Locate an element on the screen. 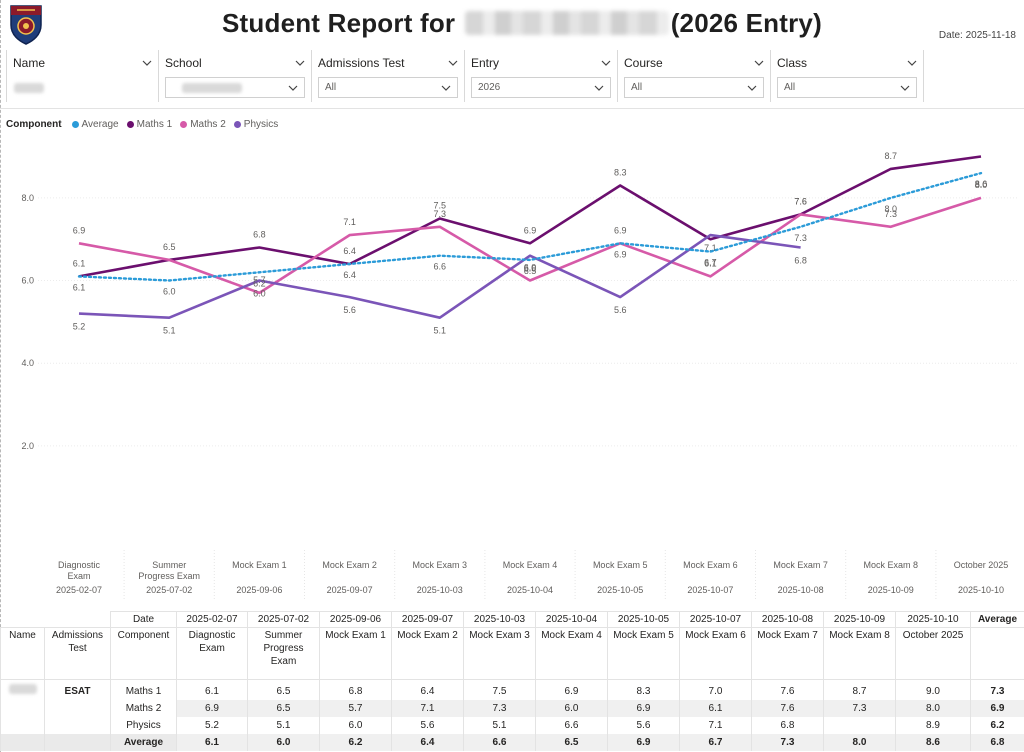  data-label: 6.5 is located at coordinates (530, 271).